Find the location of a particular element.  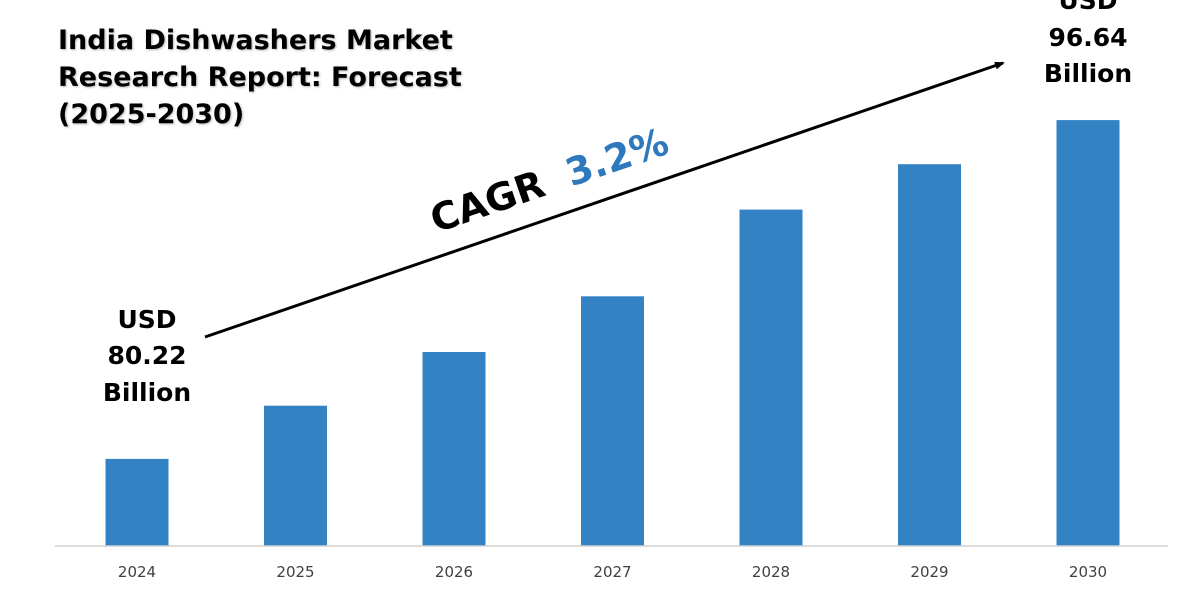

x-tick-label-2028: 2028 is located at coordinates (771, 572).